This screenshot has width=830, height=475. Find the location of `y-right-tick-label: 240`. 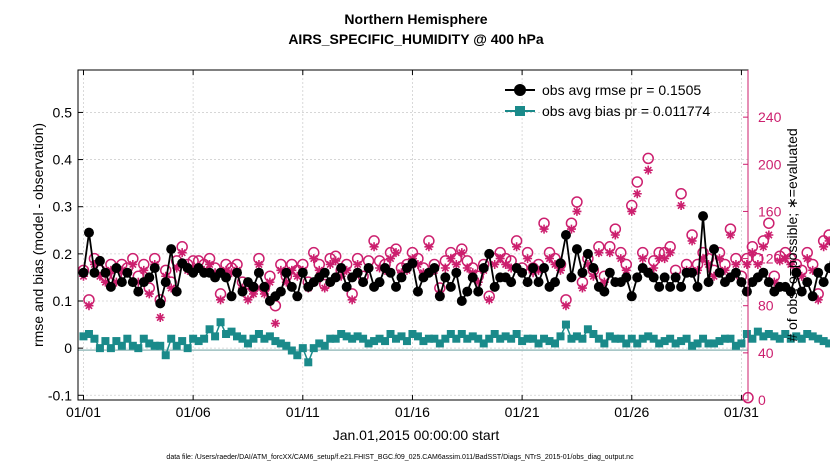

y-right-tick-label: 240 is located at coordinates (770, 117).